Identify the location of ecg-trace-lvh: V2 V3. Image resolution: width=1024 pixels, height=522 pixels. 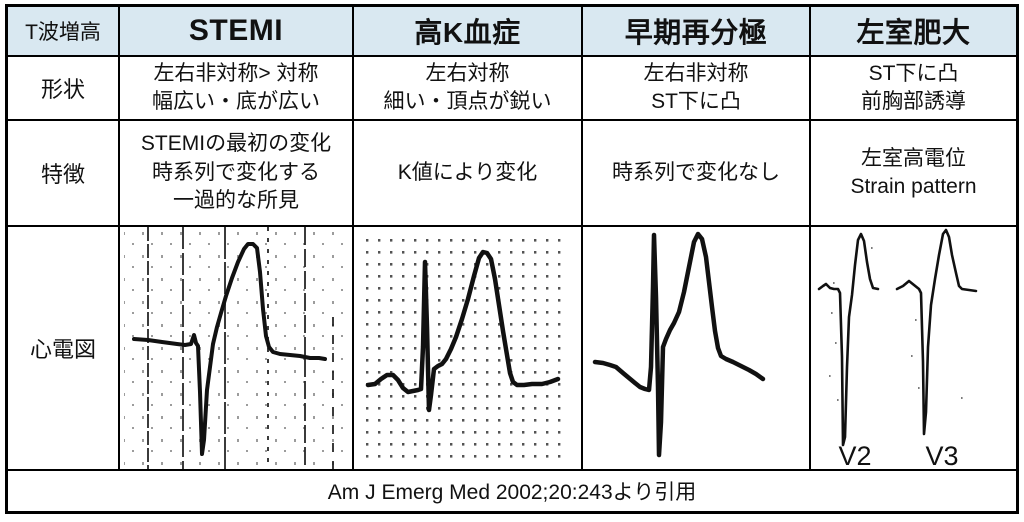
(913, 348).